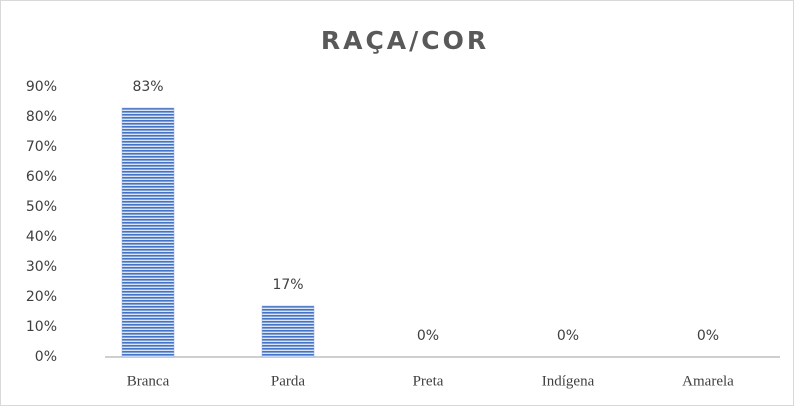  What do you see at coordinates (568, 381) in the screenshot?
I see `x-tick-label: Indígena` at bounding box center [568, 381].